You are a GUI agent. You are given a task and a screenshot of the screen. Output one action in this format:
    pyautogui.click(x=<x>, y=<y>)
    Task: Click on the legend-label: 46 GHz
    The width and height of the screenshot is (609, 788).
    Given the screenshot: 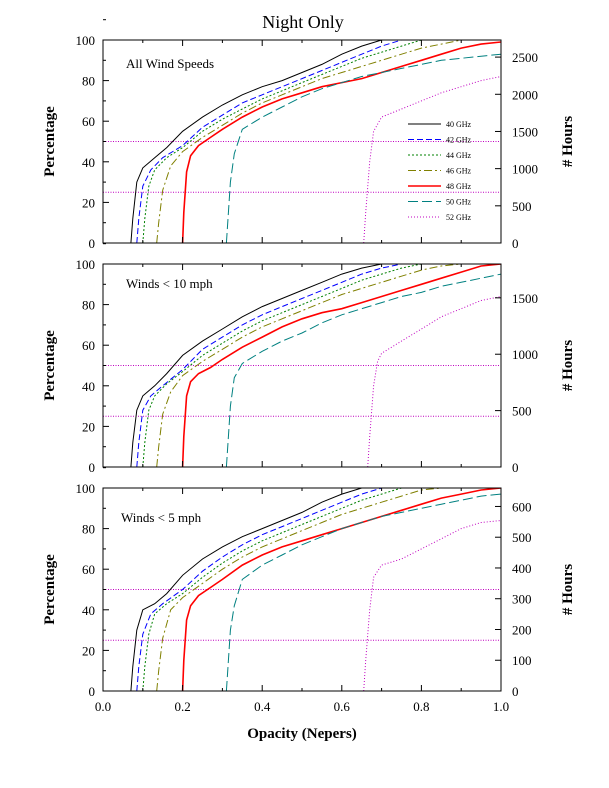 What is the action you would take?
    pyautogui.click(x=459, y=171)
    